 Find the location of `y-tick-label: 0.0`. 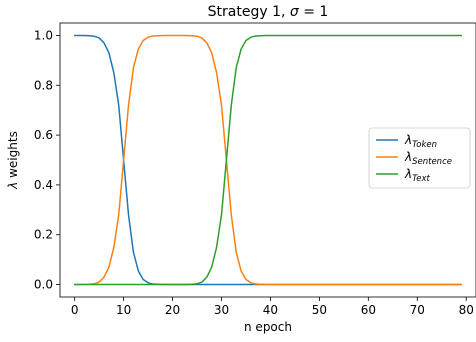

y-tick-label: 0.0 is located at coordinates (43, 285).